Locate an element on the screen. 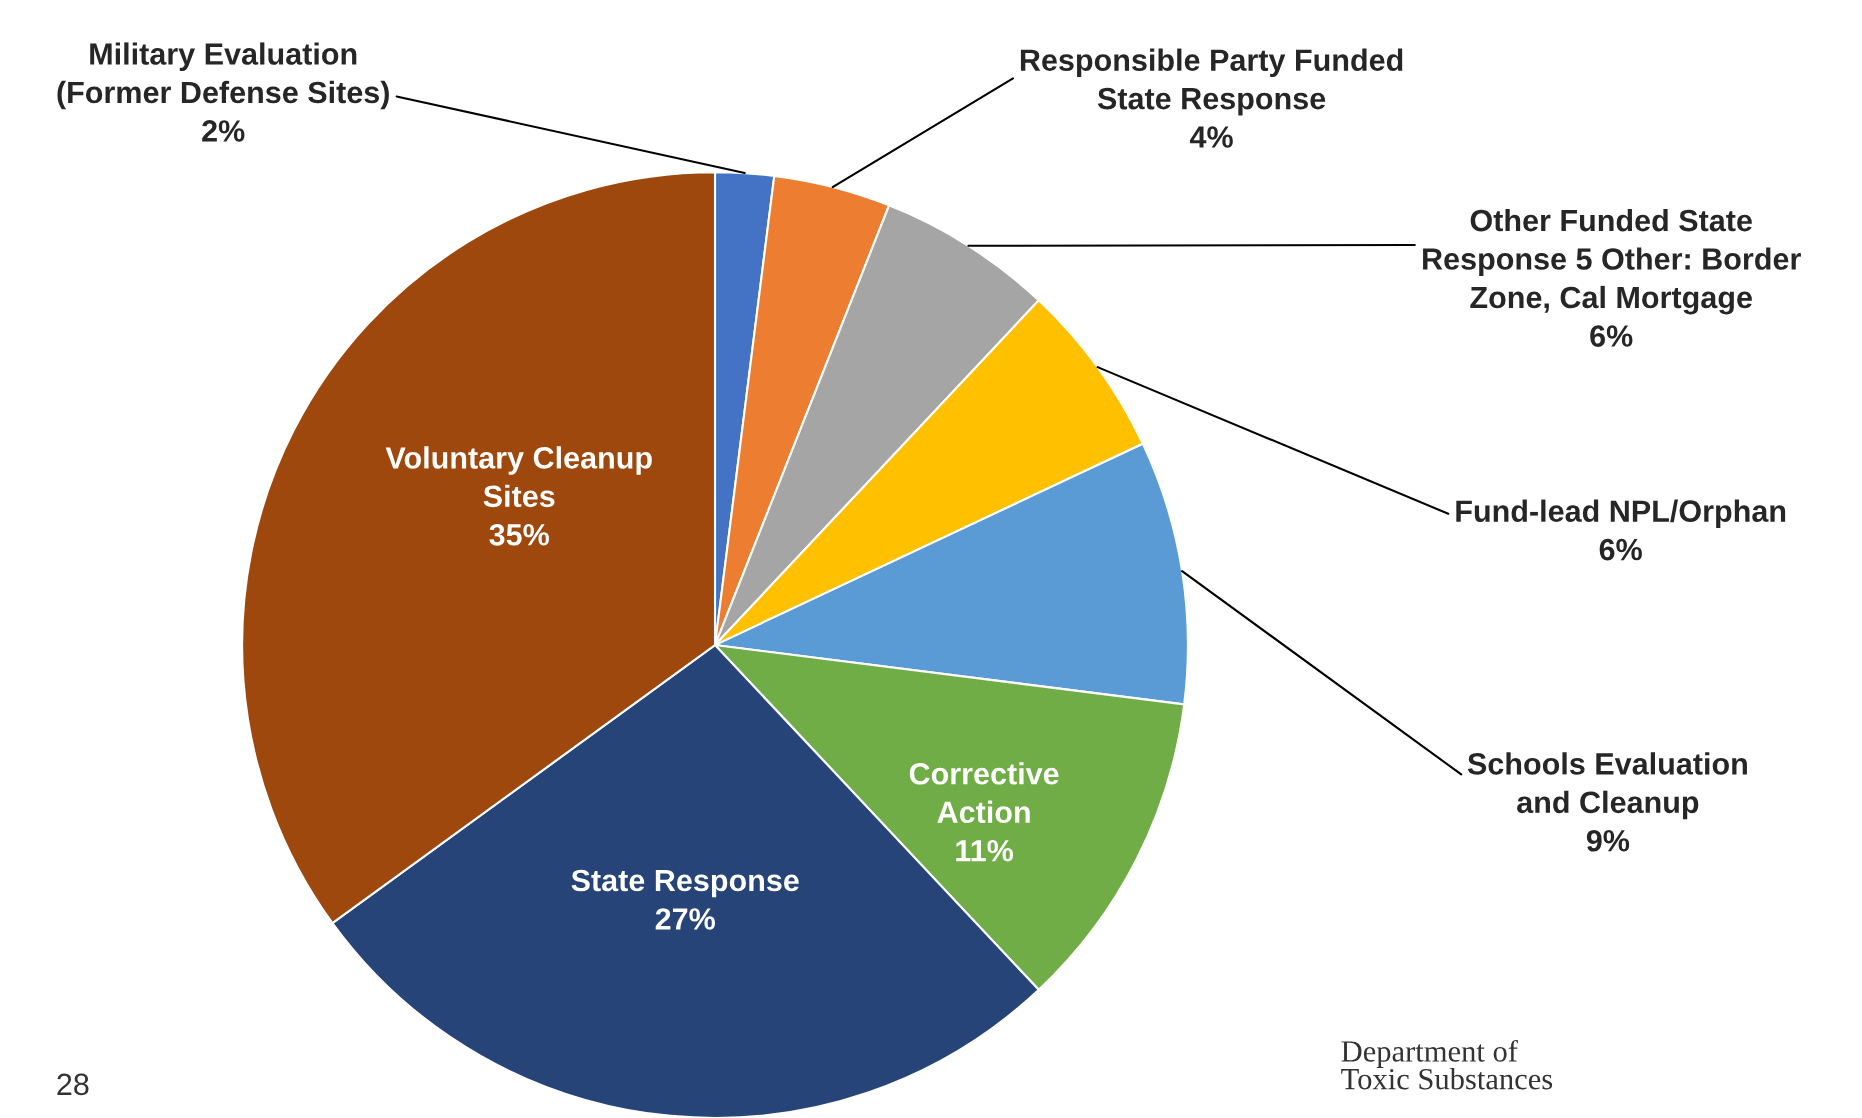  data-label: 27% is located at coordinates (685, 919).